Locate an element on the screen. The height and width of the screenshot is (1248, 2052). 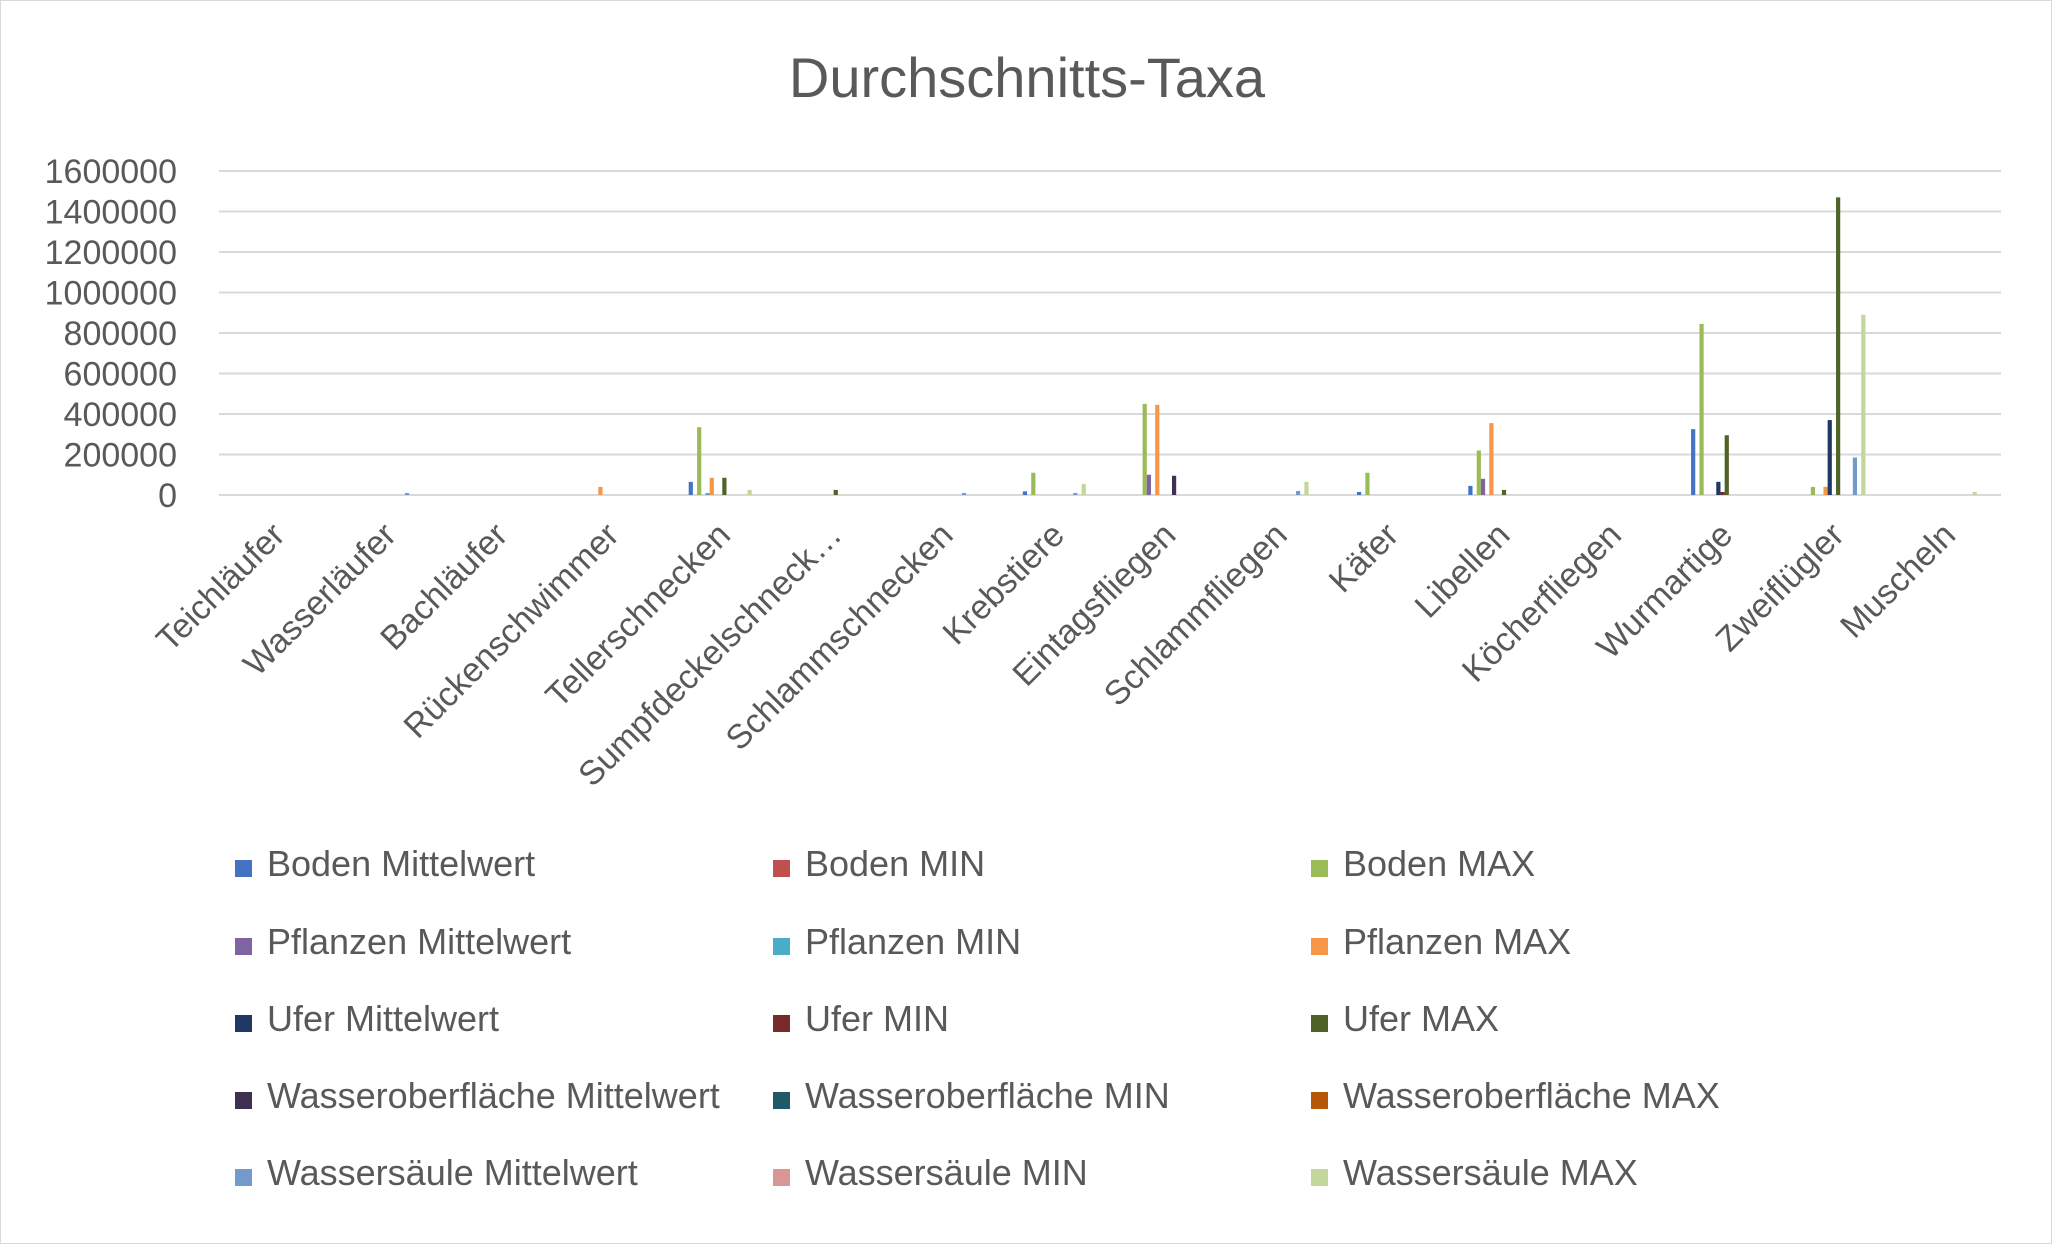
legend-label: Ufer MAX is located at coordinates (1421, 1018).